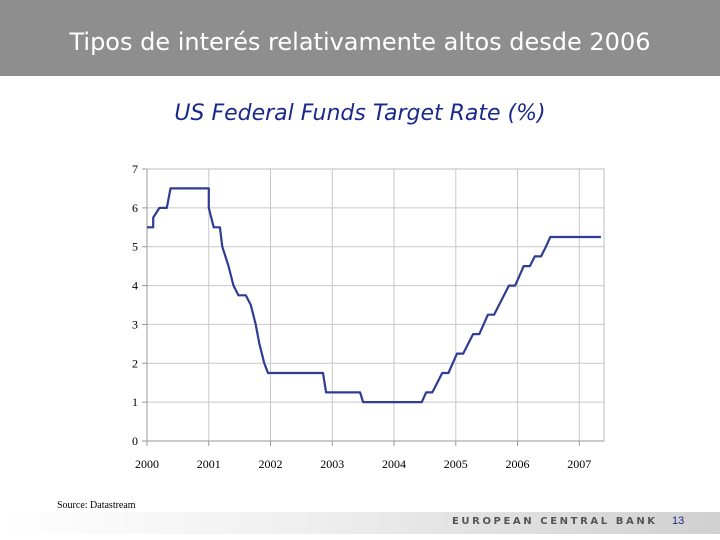  What do you see at coordinates (518, 464) in the screenshot?
I see `x-tick-label: 2006` at bounding box center [518, 464].